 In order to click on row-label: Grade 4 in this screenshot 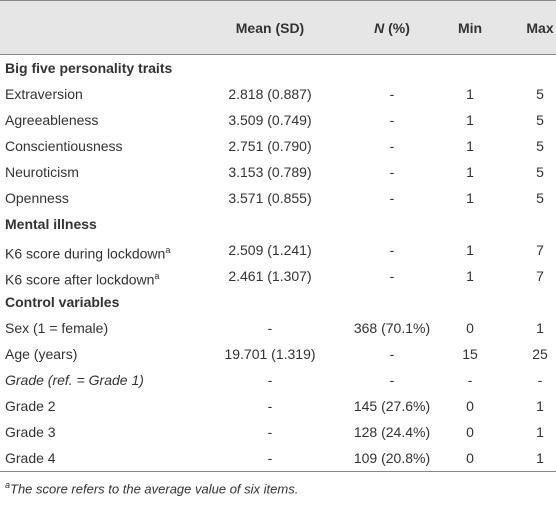, I will do `click(30, 458)`.